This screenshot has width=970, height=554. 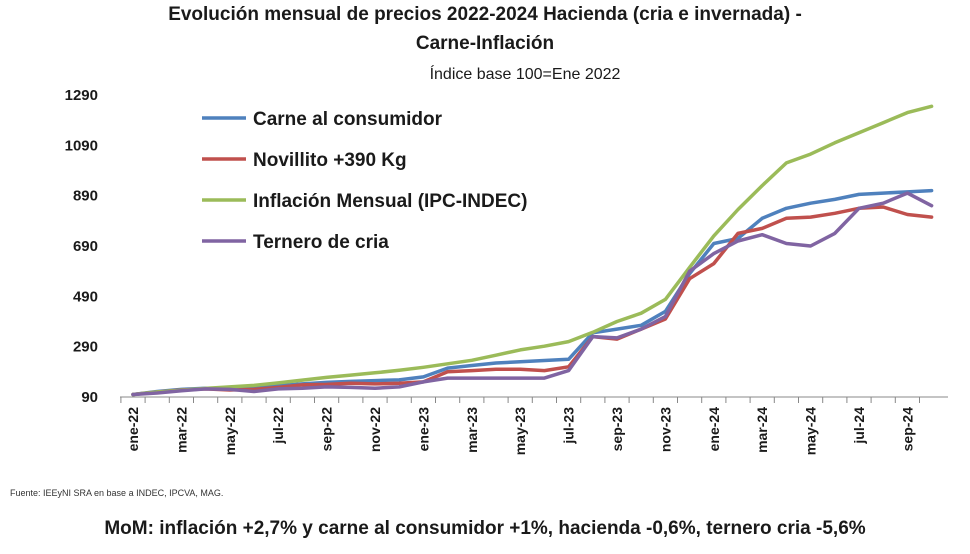 I want to click on x-tick-label: nov-23, so click(x=665, y=429).